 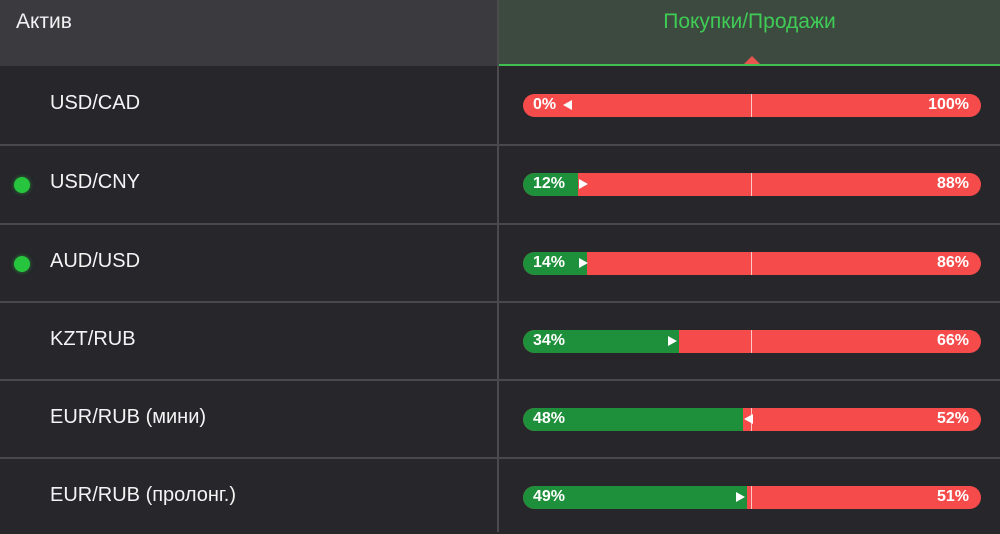 What do you see at coordinates (44, 21) in the screenshot?
I see `column-header-asset-label: Актив` at bounding box center [44, 21].